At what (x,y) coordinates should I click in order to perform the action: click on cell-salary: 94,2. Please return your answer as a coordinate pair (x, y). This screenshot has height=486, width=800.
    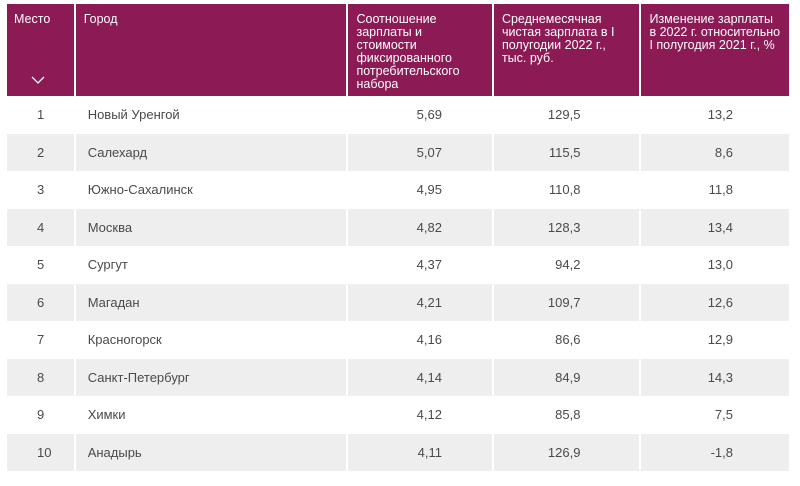
    Looking at the image, I should click on (566, 265).